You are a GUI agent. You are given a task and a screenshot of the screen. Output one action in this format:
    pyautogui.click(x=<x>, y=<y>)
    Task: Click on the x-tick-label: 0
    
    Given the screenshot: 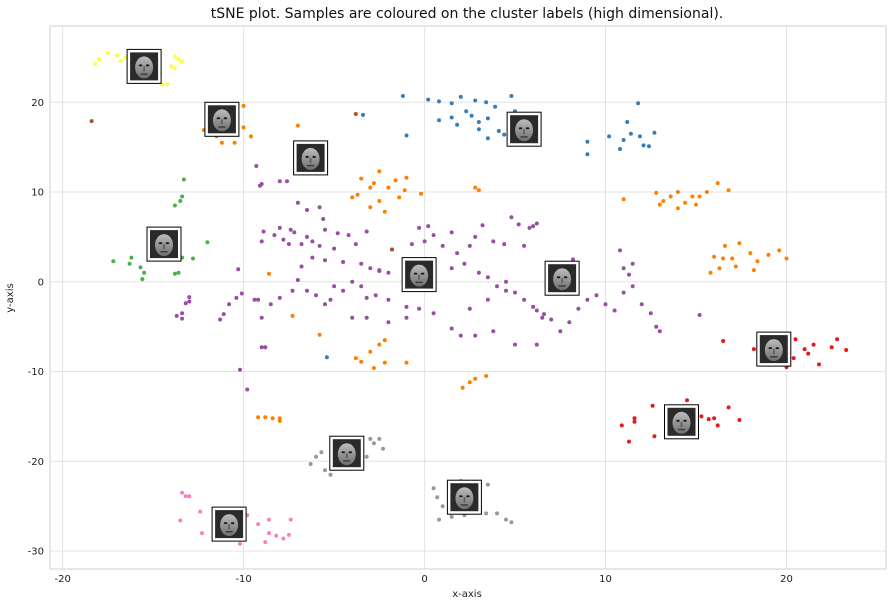 What is the action you would take?
    pyautogui.click(x=424, y=579)
    